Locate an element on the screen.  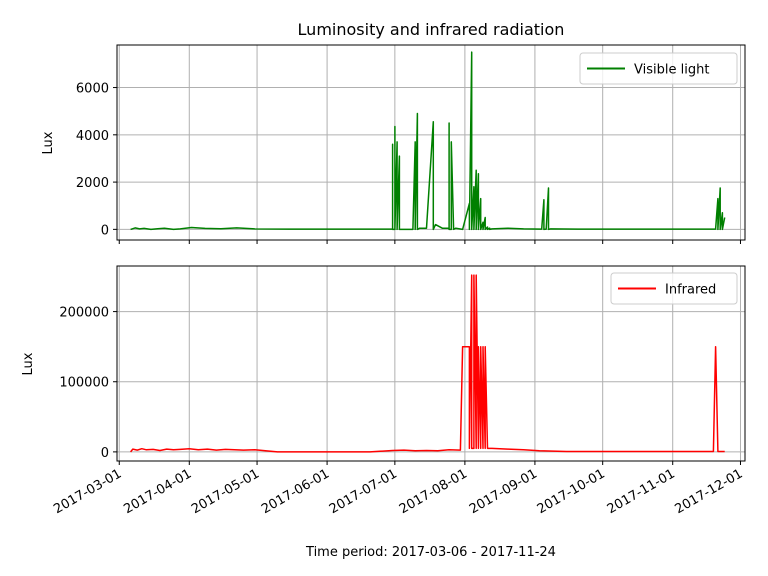
top-y-tick-label: 6000 is located at coordinates (92, 89).